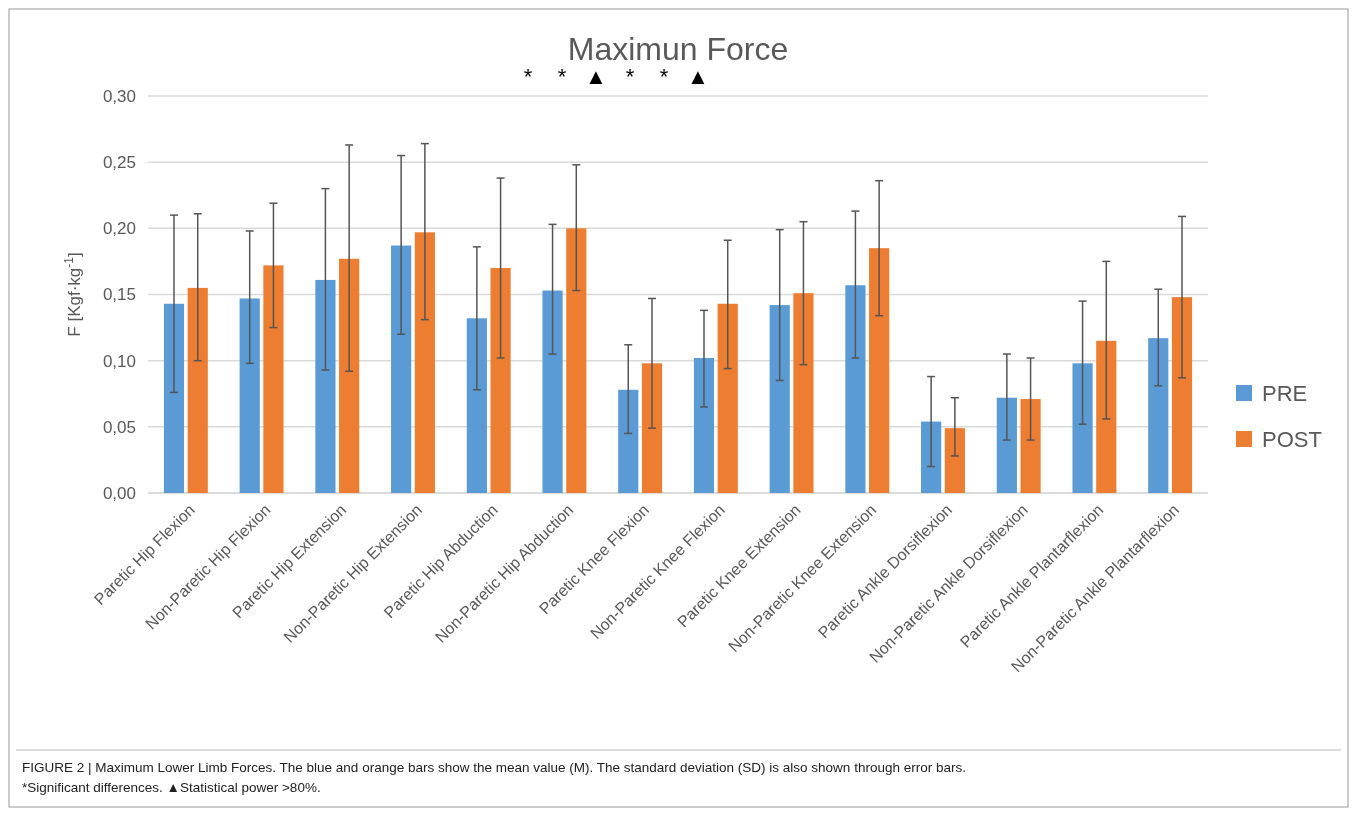  Describe the element at coordinates (171, 787) in the screenshot. I see `text: *Significant differences. ▲Statistical power >80%.` at that location.